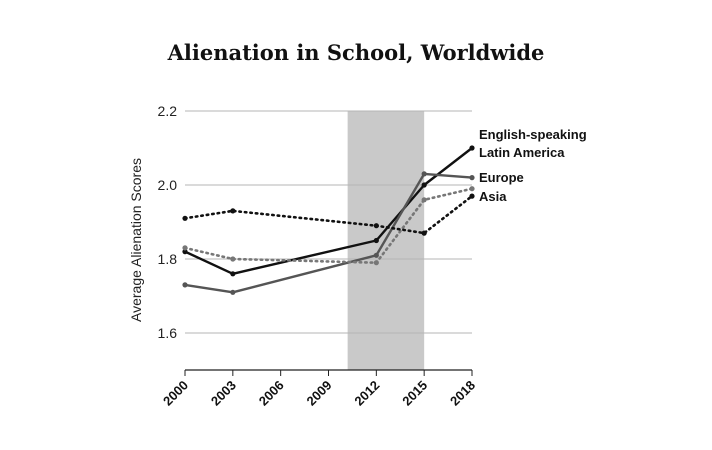 This screenshot has width=712, height=450. Describe the element at coordinates (522, 152) in the screenshot. I see `series-label: Latin America` at that location.